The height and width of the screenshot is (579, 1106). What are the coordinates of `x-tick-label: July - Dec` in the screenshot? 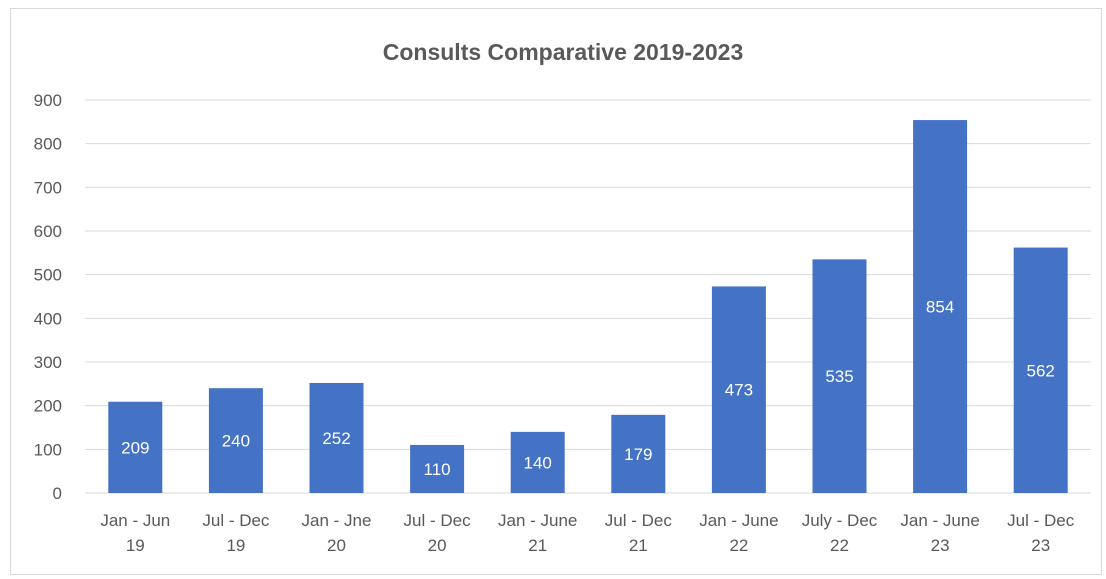 It's located at (840, 520).